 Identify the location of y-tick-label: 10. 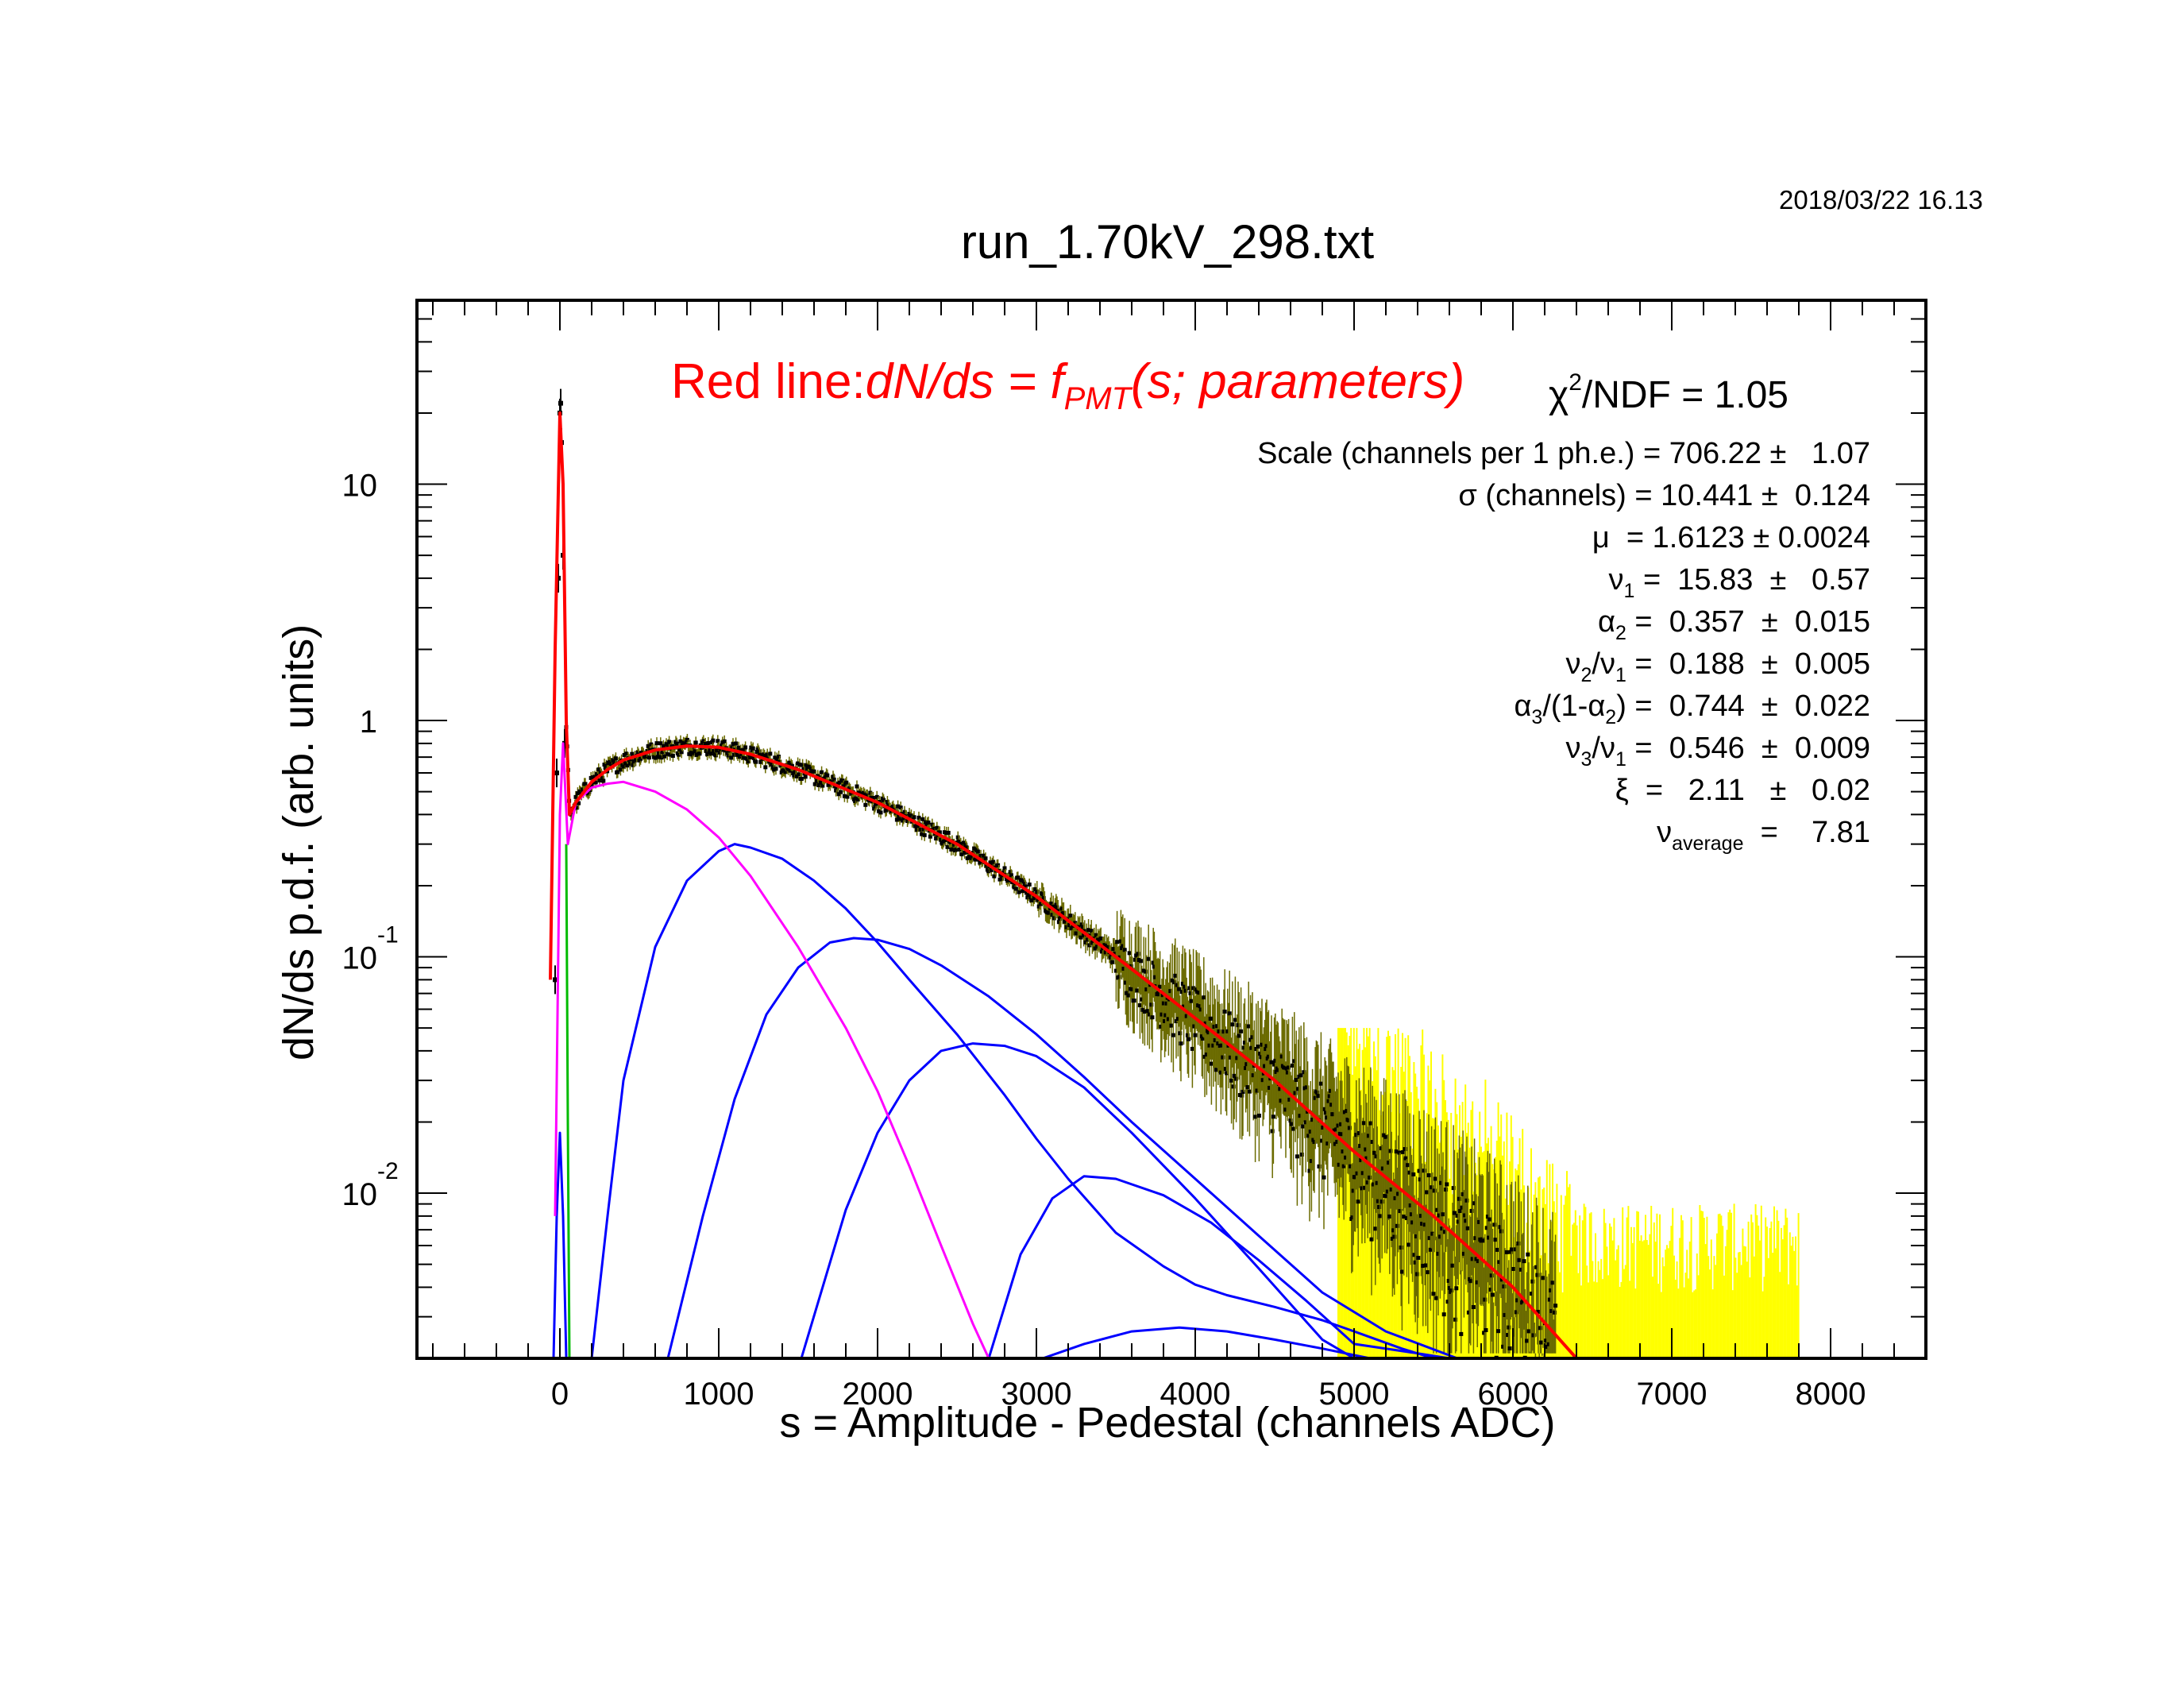
(360, 1194).